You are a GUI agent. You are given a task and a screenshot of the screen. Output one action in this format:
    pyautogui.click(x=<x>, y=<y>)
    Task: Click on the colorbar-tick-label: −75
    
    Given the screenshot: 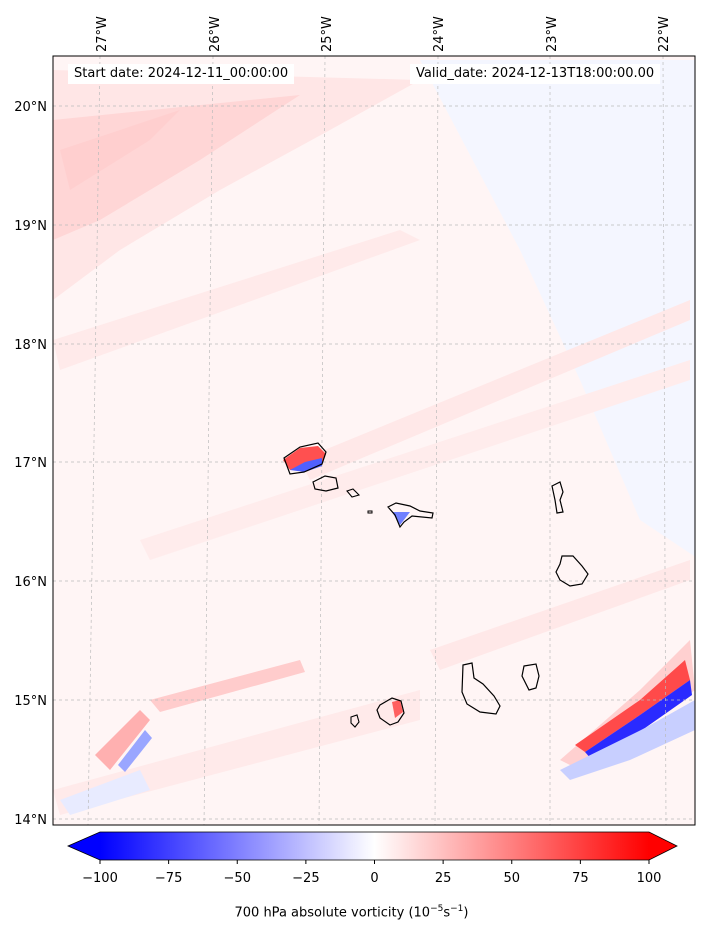 What is the action you would take?
    pyautogui.click(x=168, y=878)
    